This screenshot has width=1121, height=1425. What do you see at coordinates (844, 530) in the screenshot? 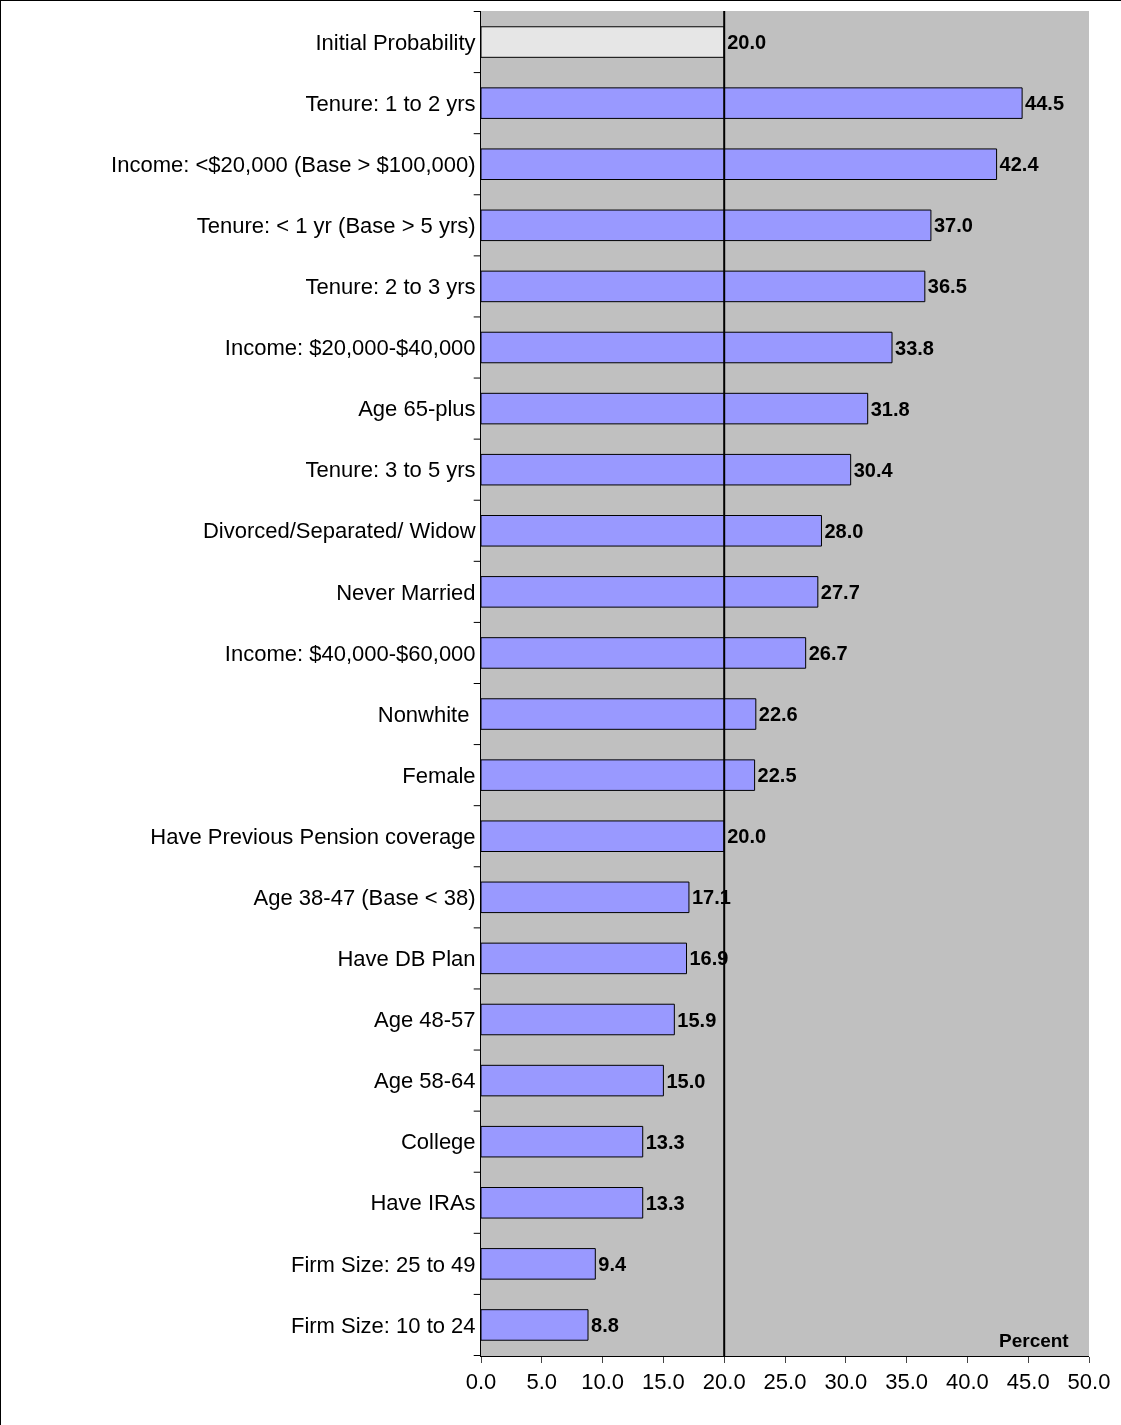
I see `data-label: 28.0` at bounding box center [844, 530].